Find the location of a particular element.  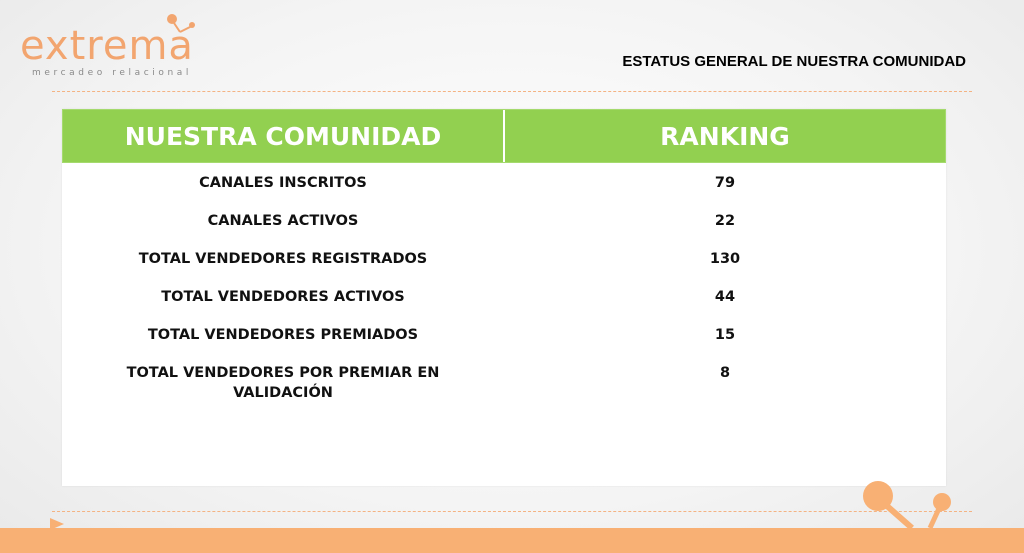

row-label: TOTAL VENDEDORES REGISTRADOS is located at coordinates (283, 259).